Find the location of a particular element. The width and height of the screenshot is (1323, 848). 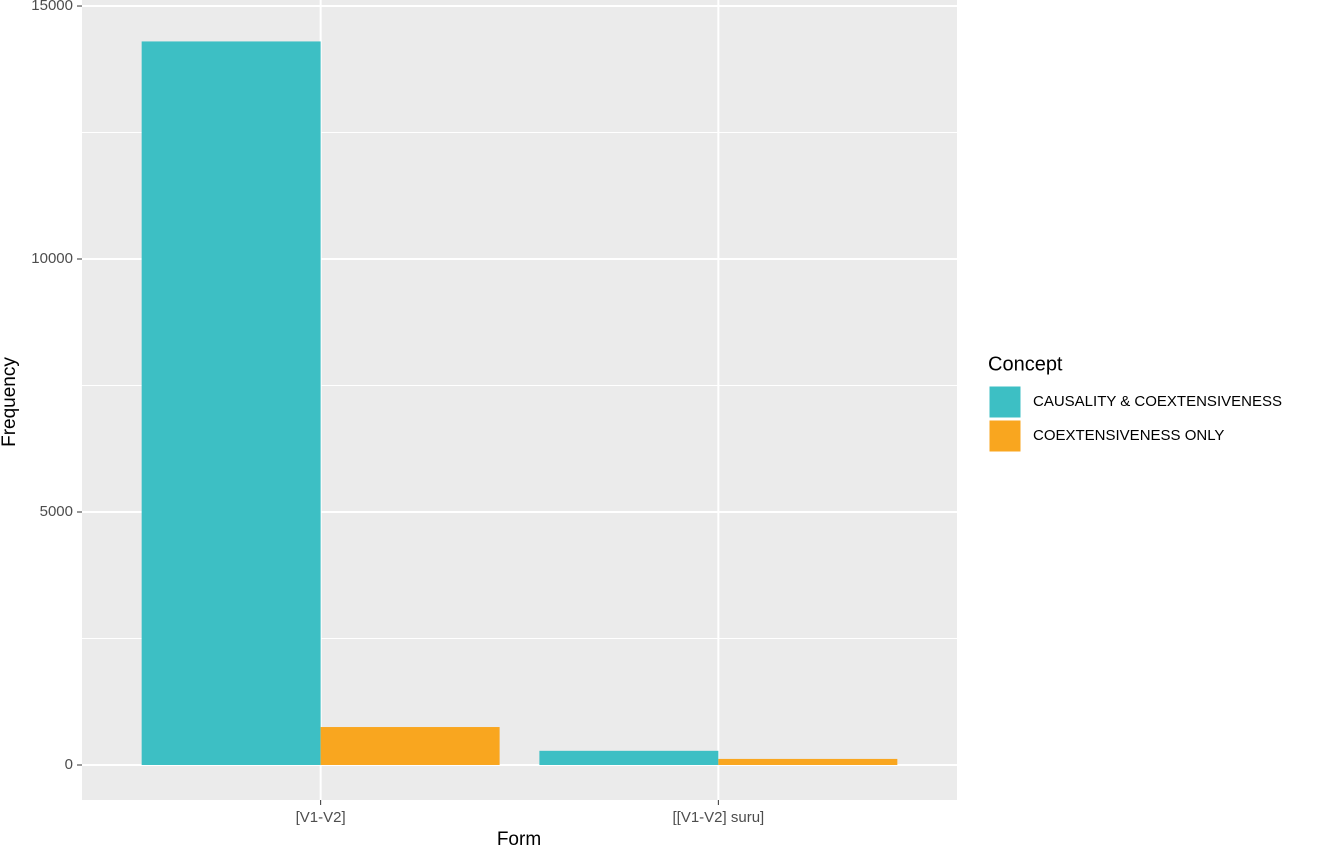

x-tick-label: [[V1-V2] suru] is located at coordinates (719, 817).